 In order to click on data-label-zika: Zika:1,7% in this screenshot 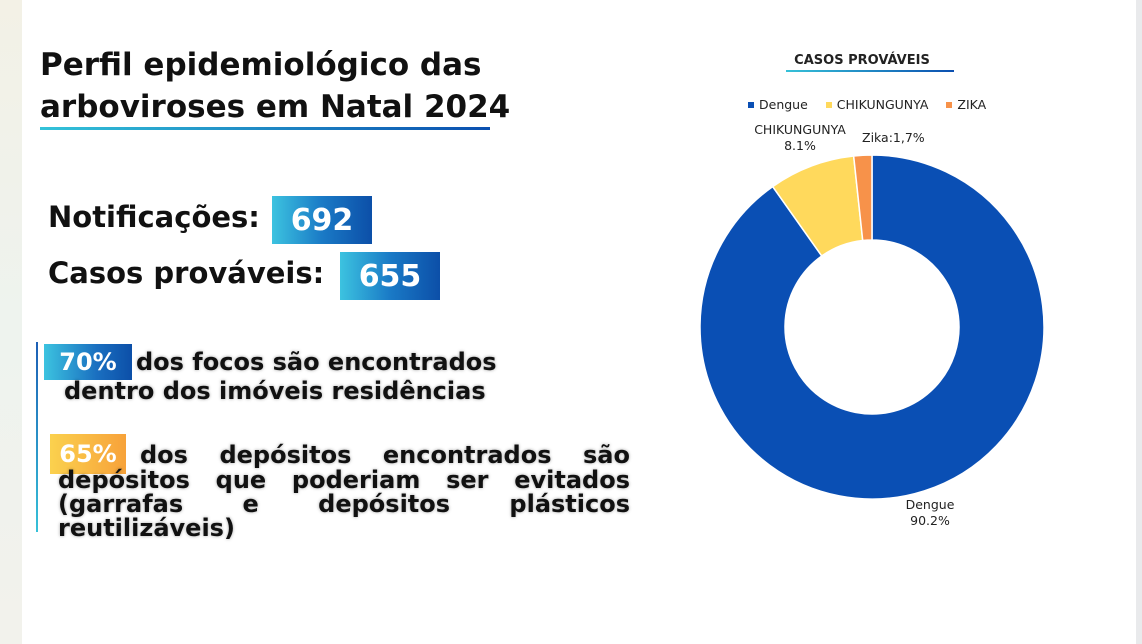, I will do `click(893, 137)`.